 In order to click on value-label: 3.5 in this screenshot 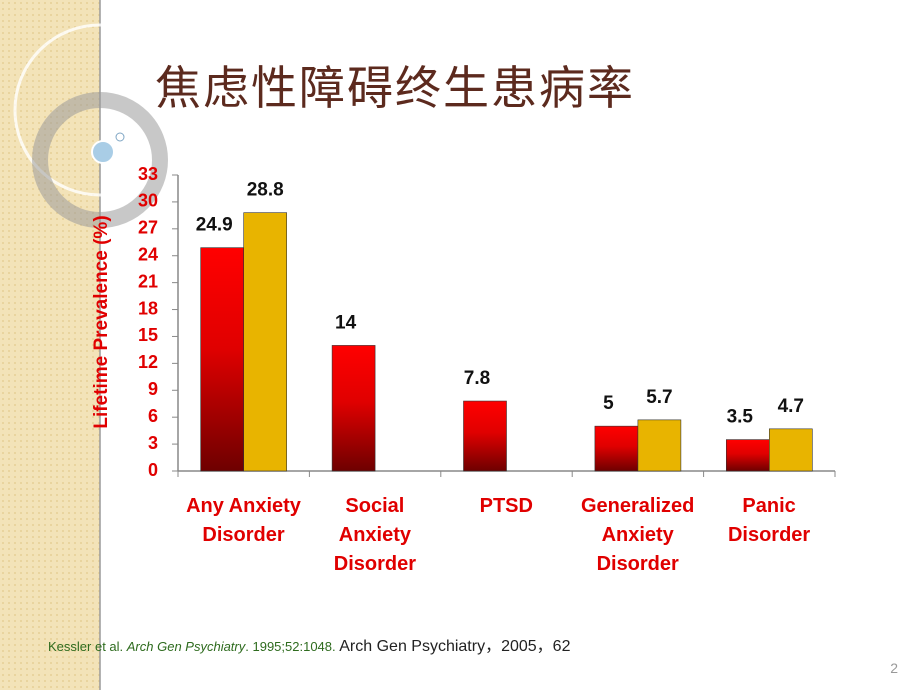, I will do `click(740, 417)`.